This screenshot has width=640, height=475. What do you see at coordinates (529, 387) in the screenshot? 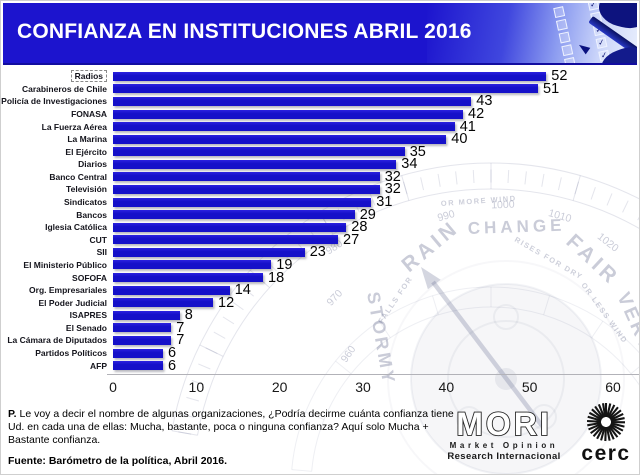
I see `x-tick-label: 50` at bounding box center [529, 387].